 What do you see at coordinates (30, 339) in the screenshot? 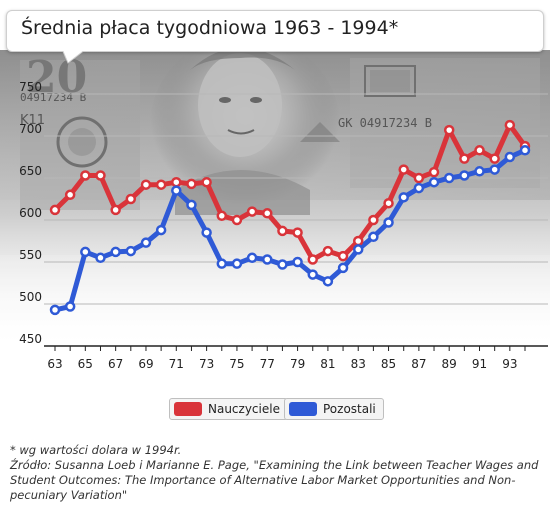
I see `y-tick-label: 450` at bounding box center [30, 339].